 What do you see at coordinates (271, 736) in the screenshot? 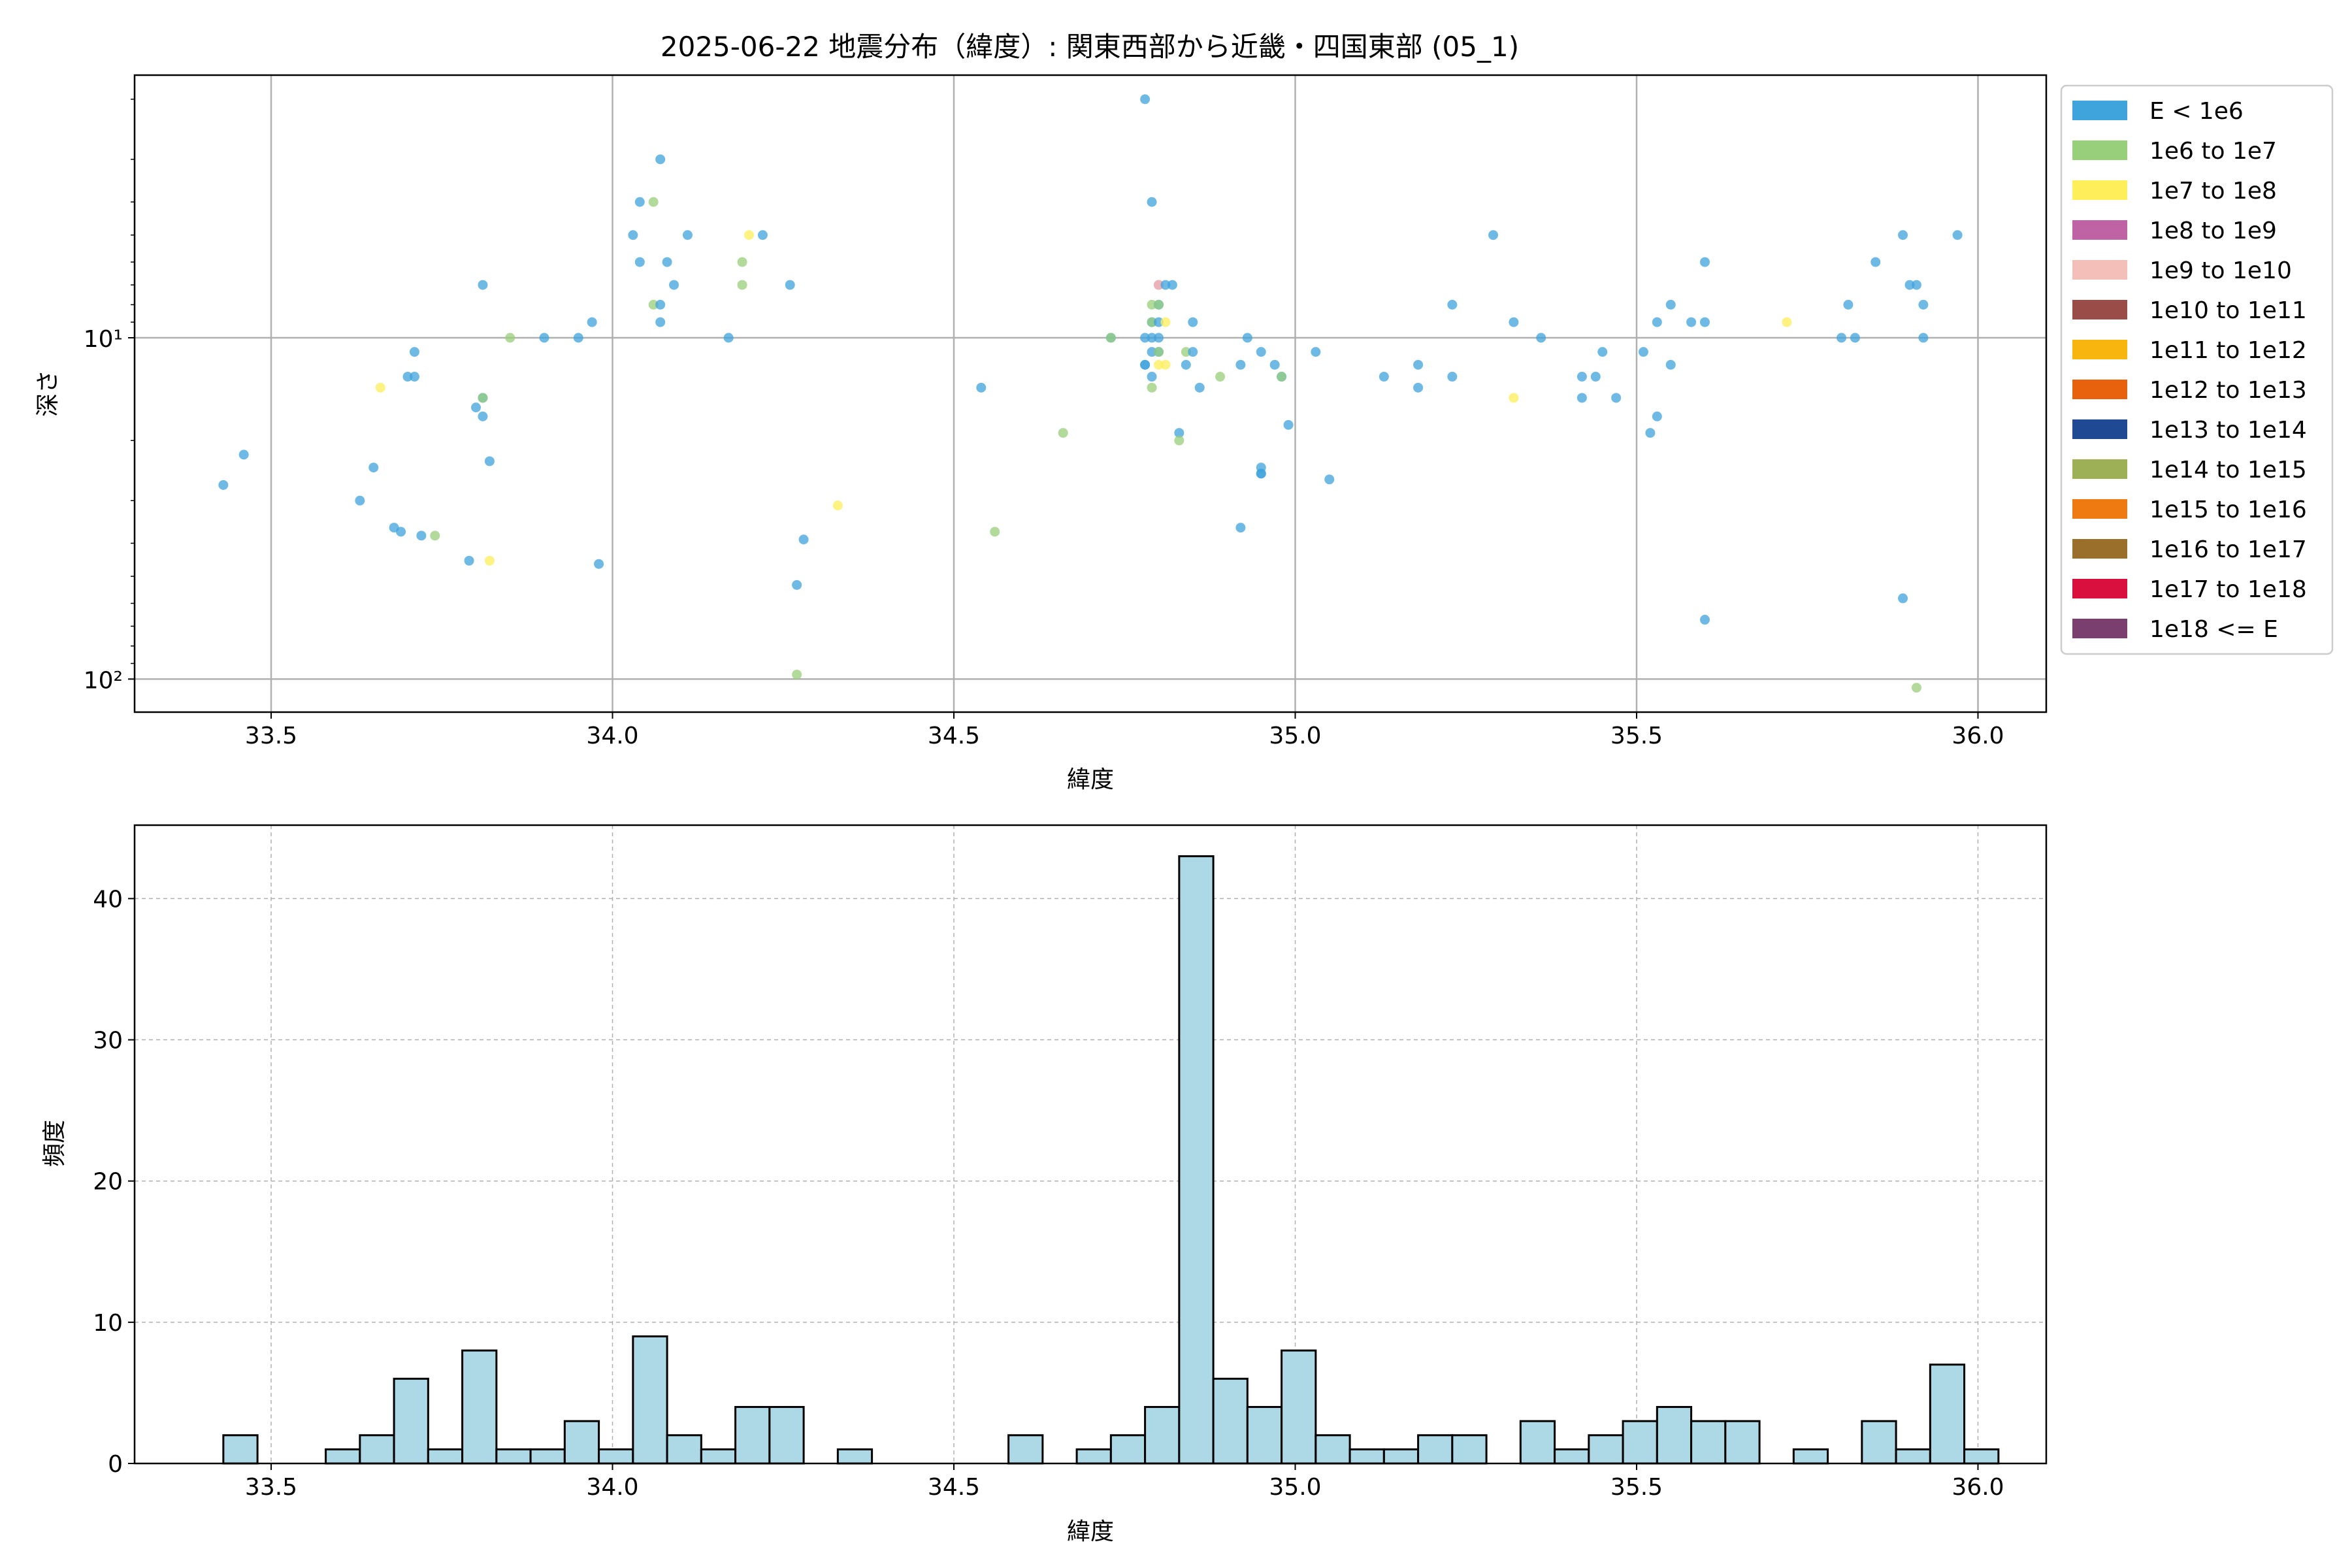
I see `scatter-x-tick-label: 33.5` at bounding box center [271, 736].